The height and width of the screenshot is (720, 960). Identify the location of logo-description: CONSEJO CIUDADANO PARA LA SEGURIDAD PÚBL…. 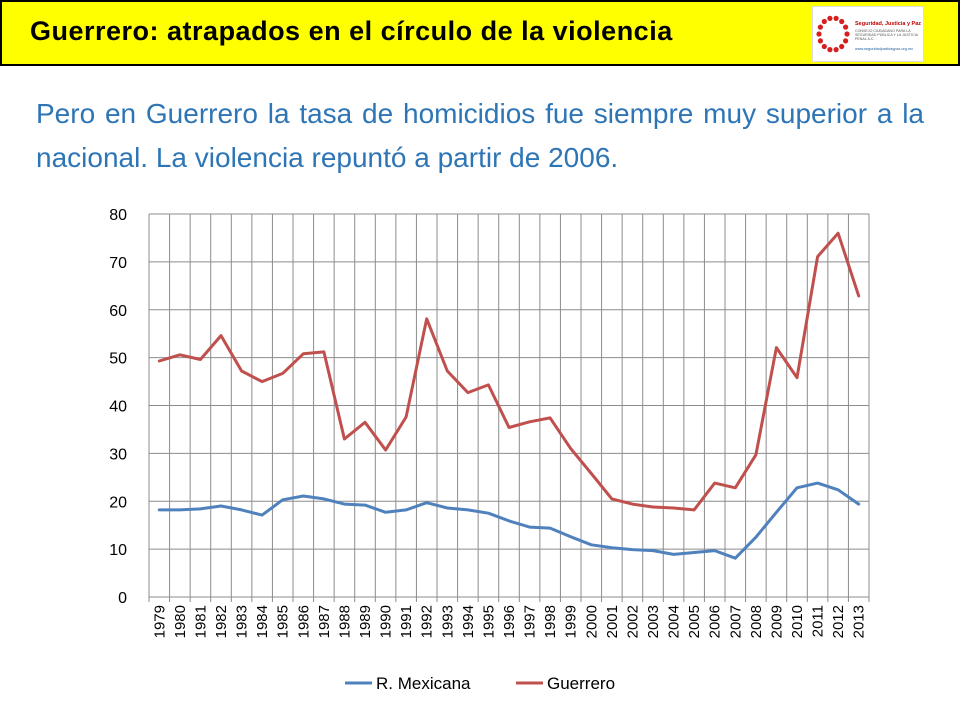
(886, 35).